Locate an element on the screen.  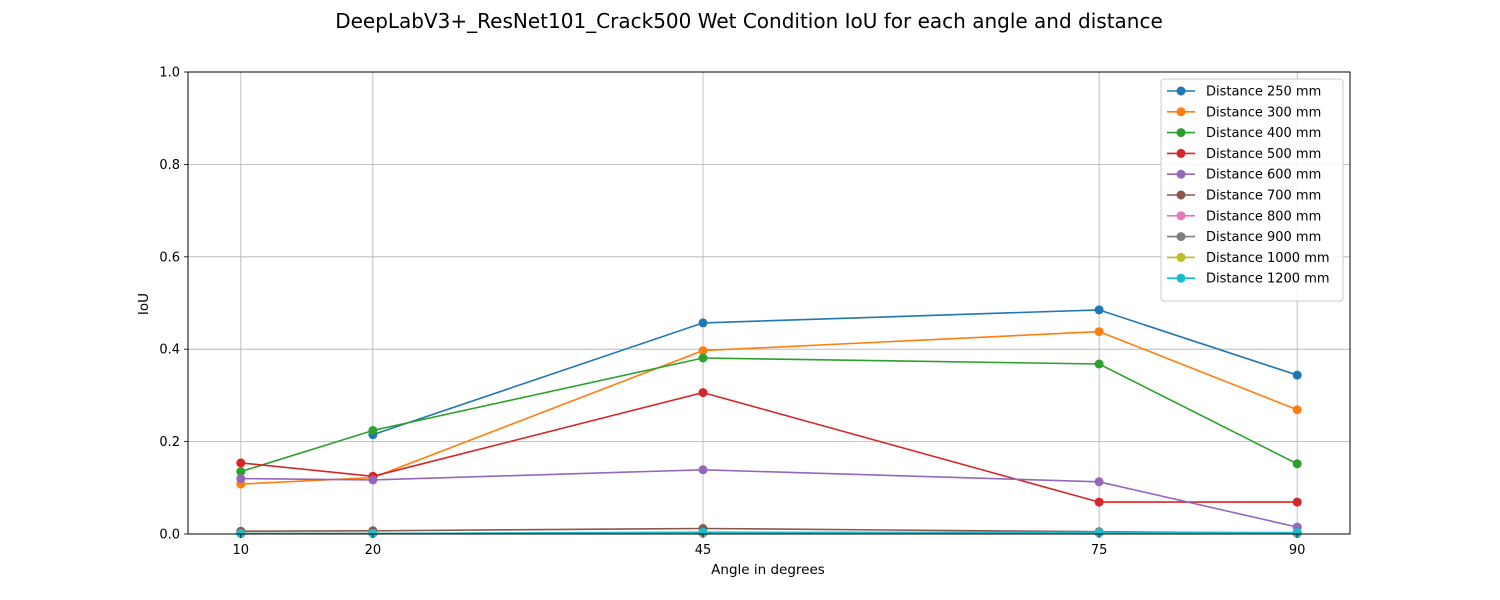
y-tick-label: 0.2 is located at coordinates (169, 442).